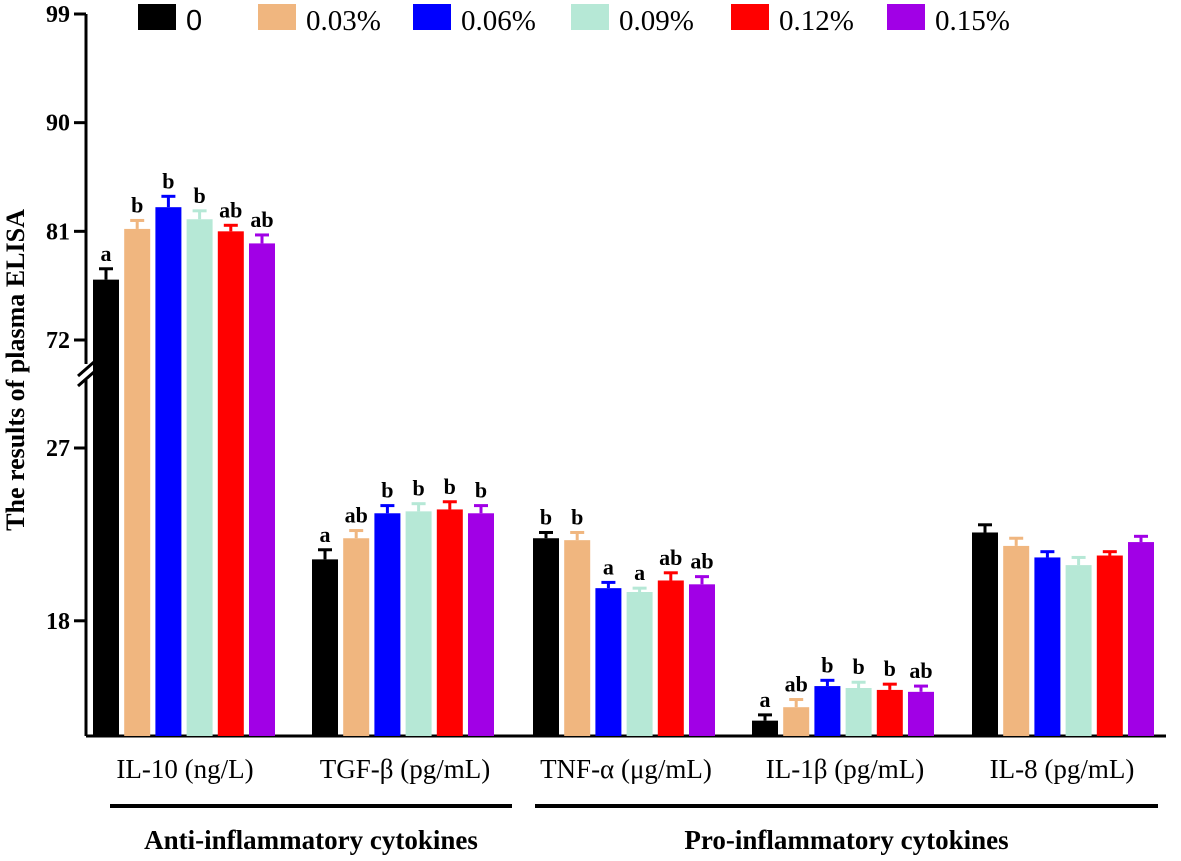 This screenshot has width=1181, height=861. What do you see at coordinates (816, 21) in the screenshot?
I see `legend-label: 0.12%` at bounding box center [816, 21].